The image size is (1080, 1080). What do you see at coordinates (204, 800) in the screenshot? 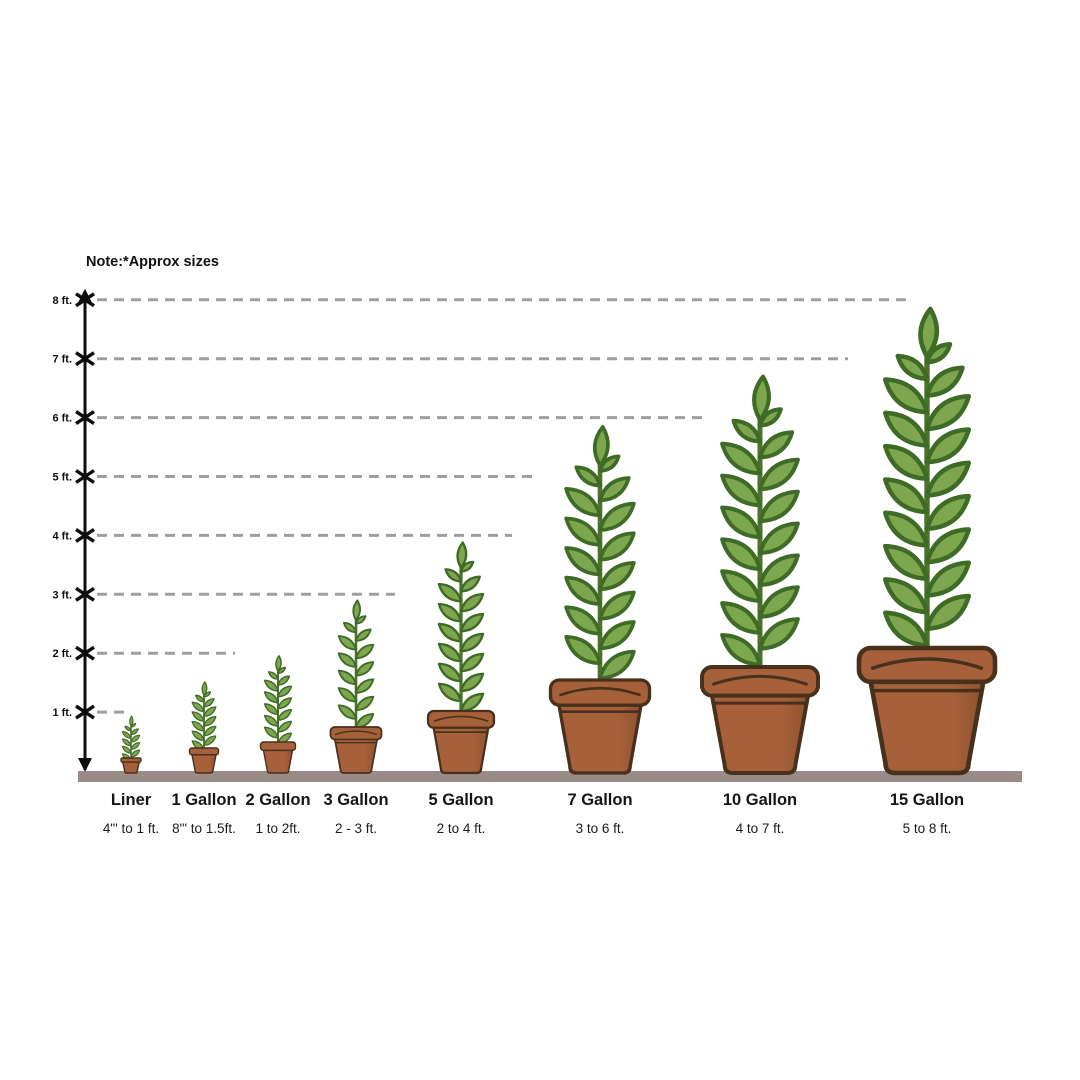
I see `category-label: 1 Gallon` at bounding box center [204, 800].